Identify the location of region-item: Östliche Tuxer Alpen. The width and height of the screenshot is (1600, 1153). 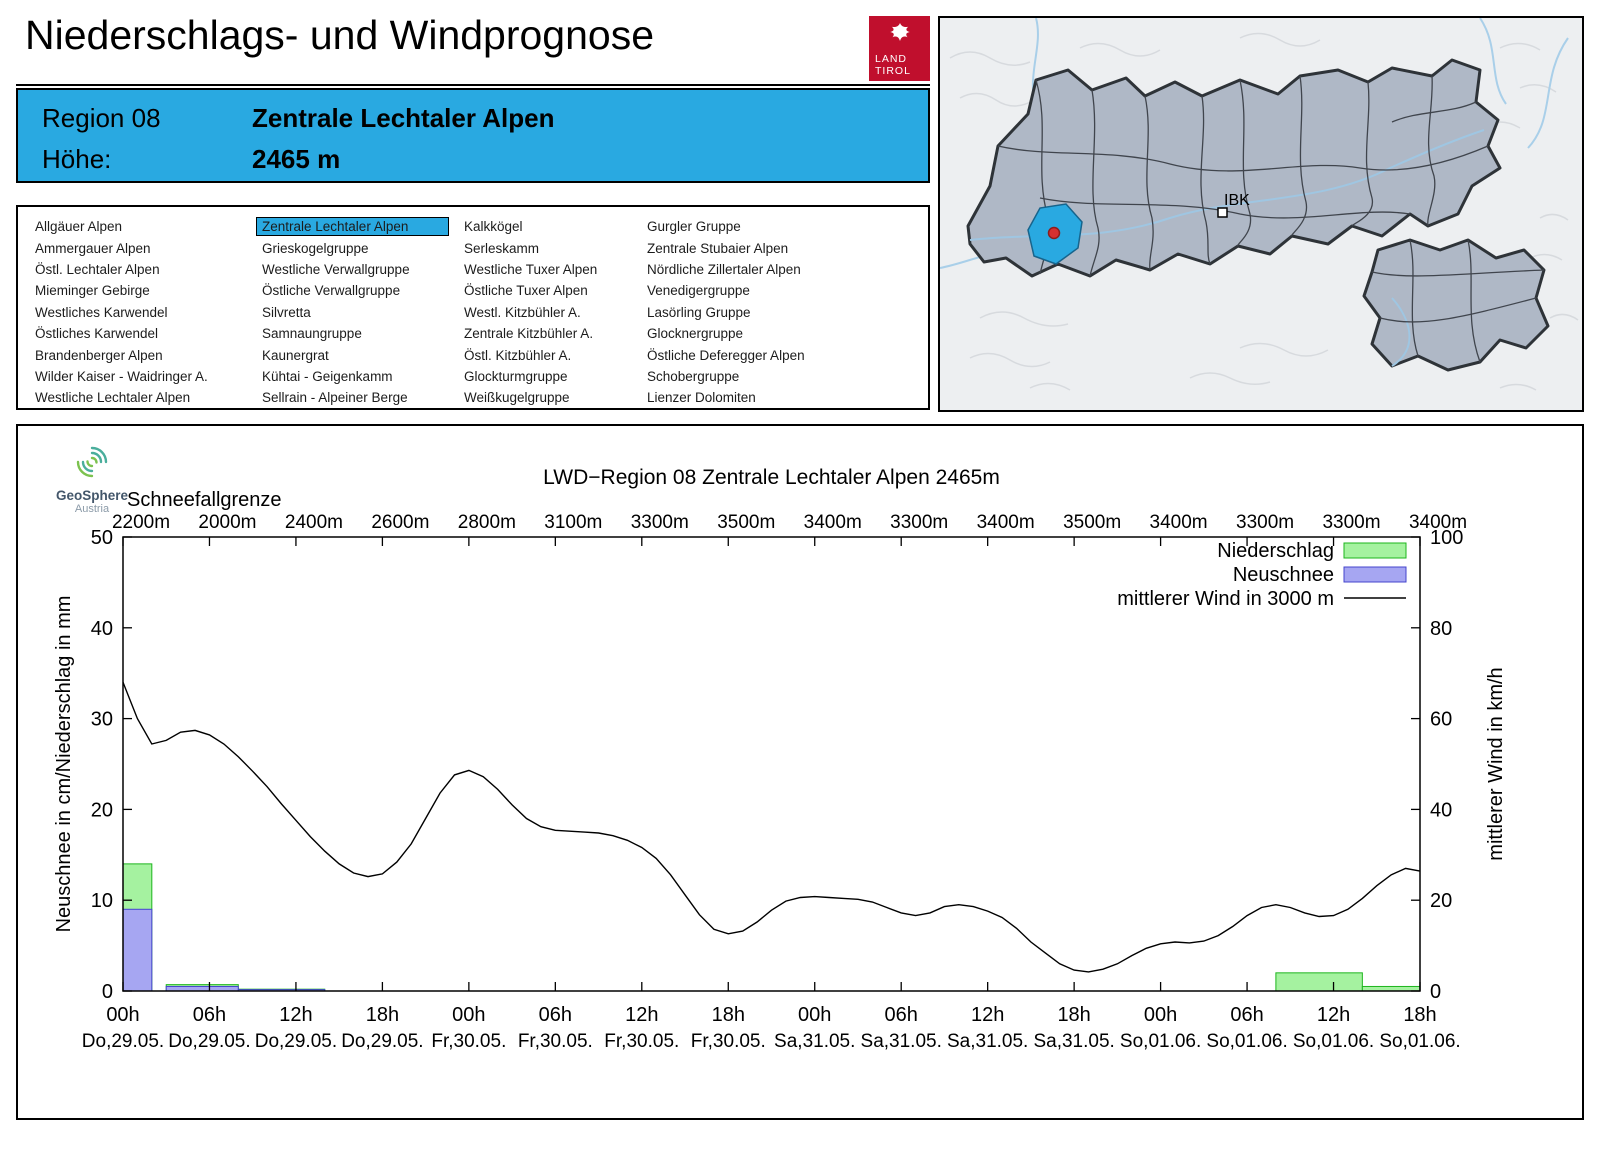
(530, 290).